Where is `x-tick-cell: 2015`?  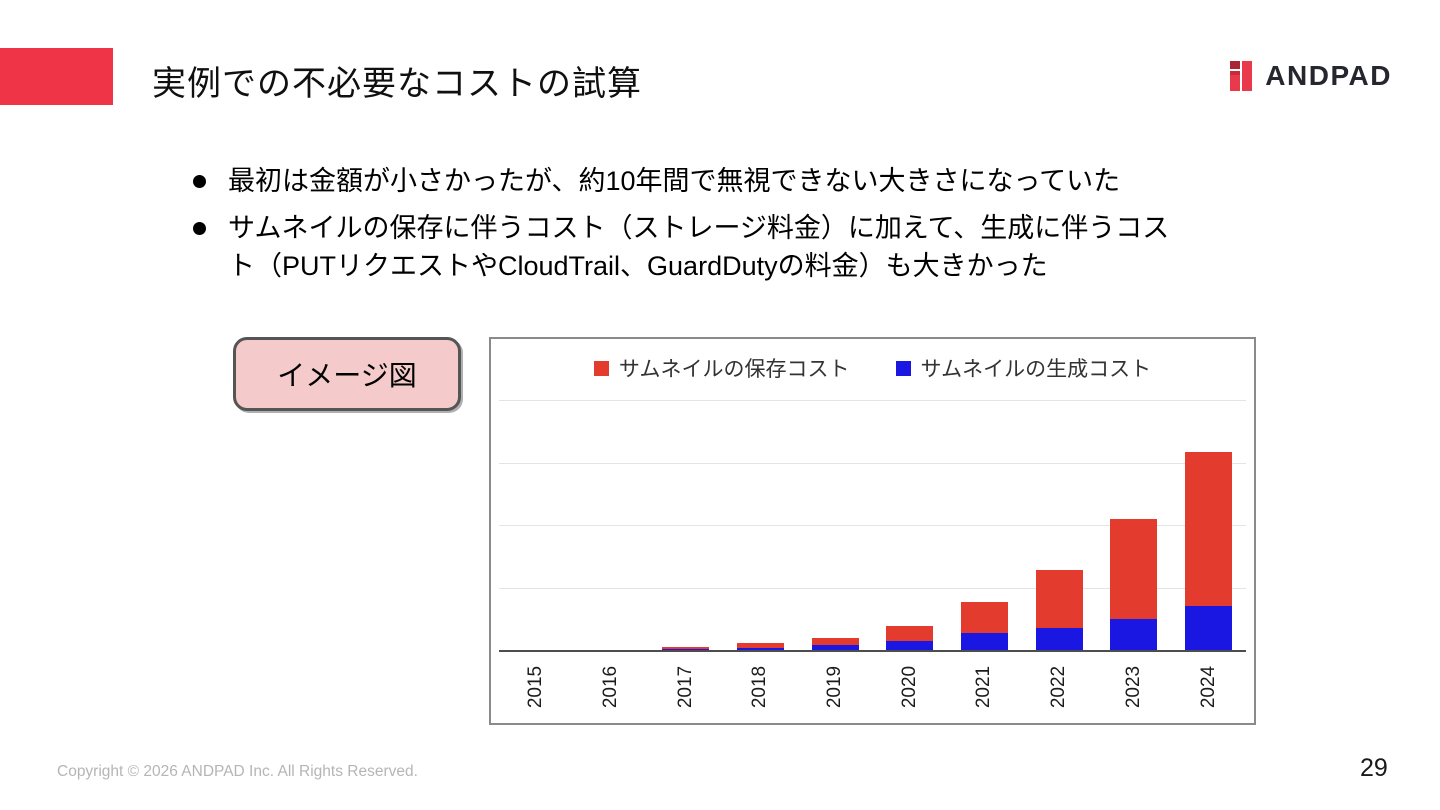
x-tick-cell: 2015 is located at coordinates (536, 687).